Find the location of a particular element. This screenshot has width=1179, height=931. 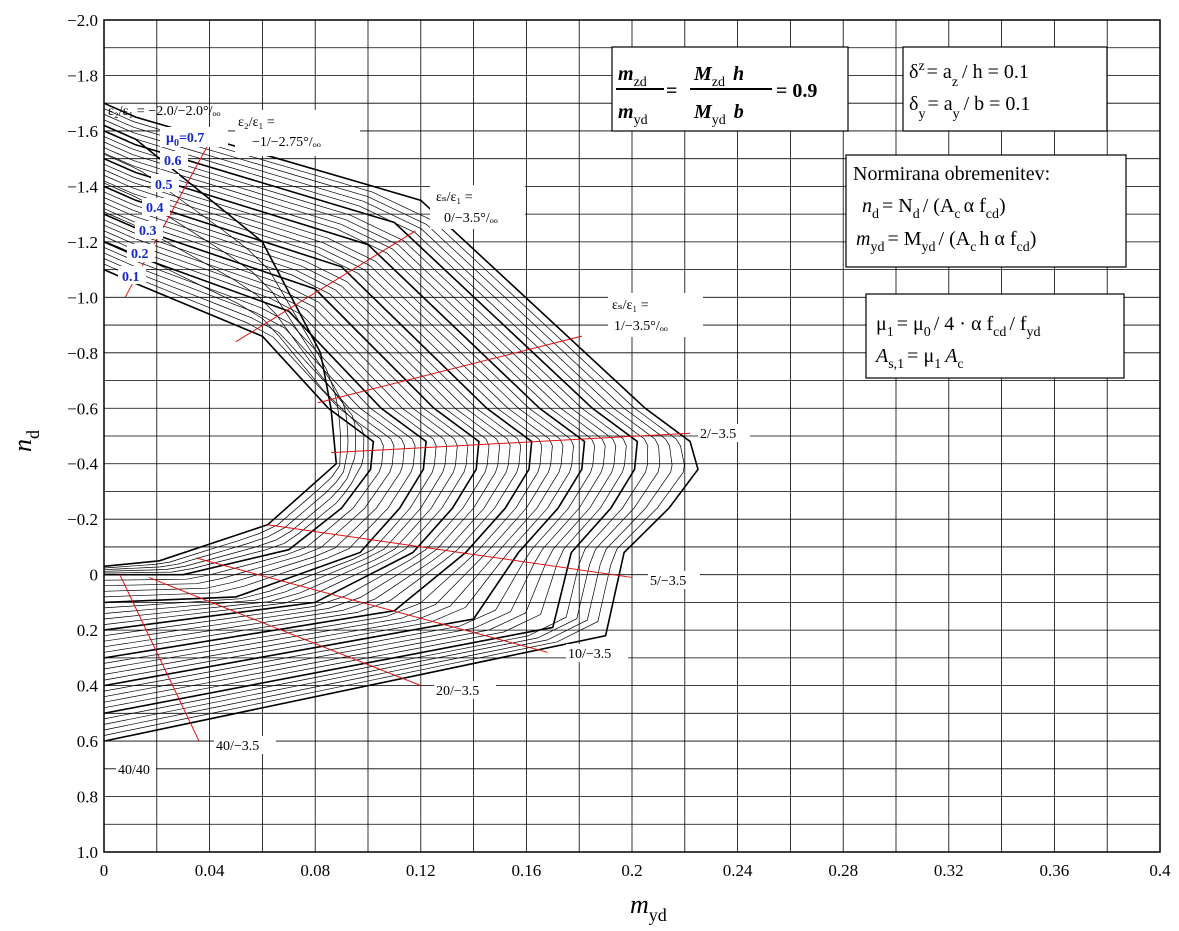

reinforcement-box: μ1 = μ0/ 4 · α fcd / fyd As,1 = μ1 Ac is located at coordinates (995, 336).